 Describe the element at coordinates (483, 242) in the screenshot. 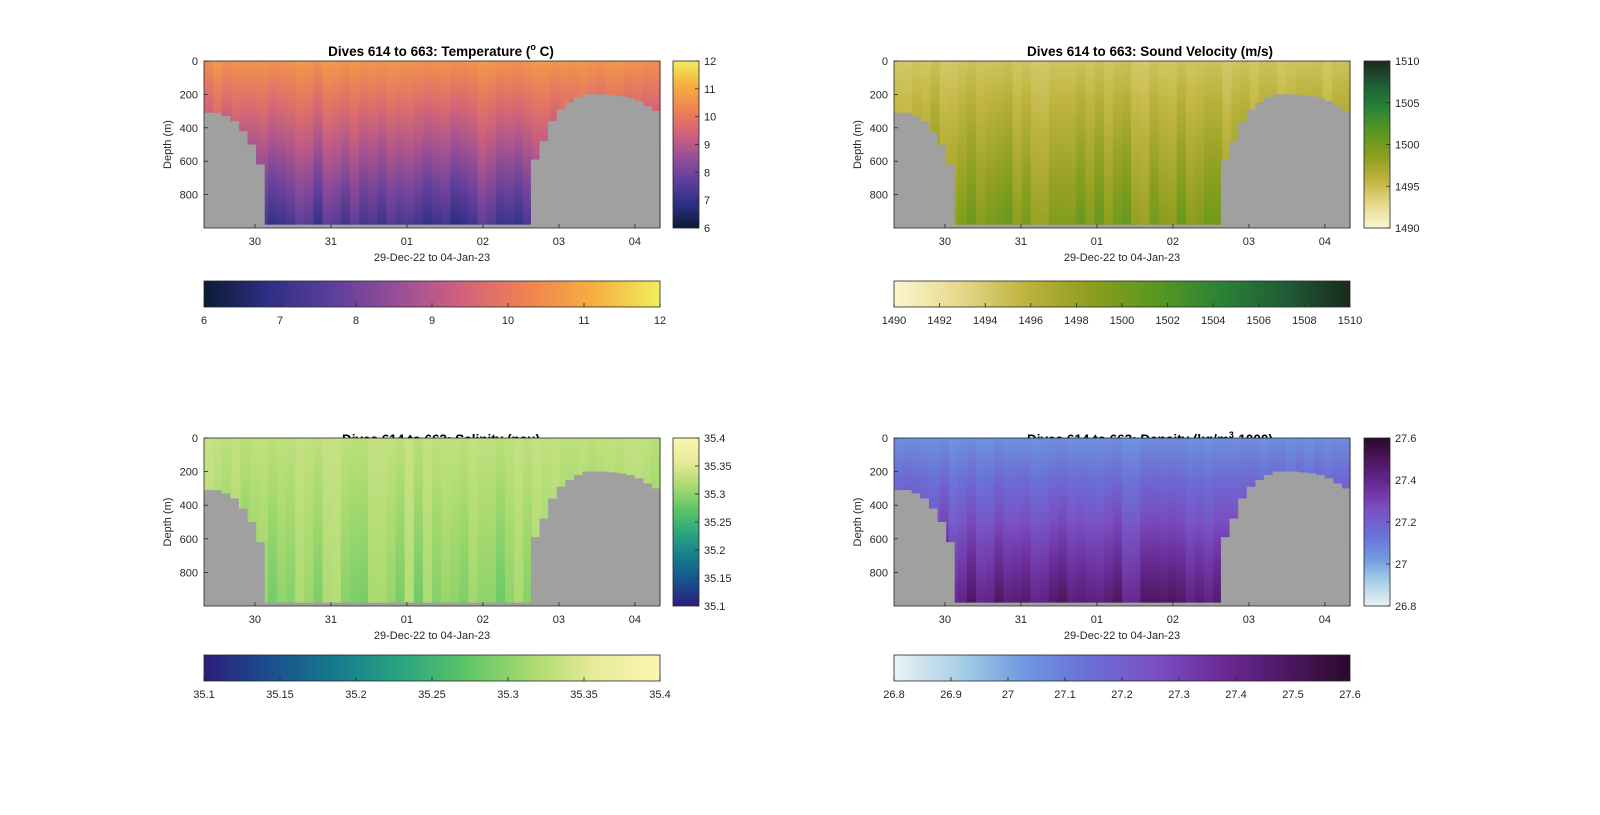

I see `x-tick-label: 02` at that location.